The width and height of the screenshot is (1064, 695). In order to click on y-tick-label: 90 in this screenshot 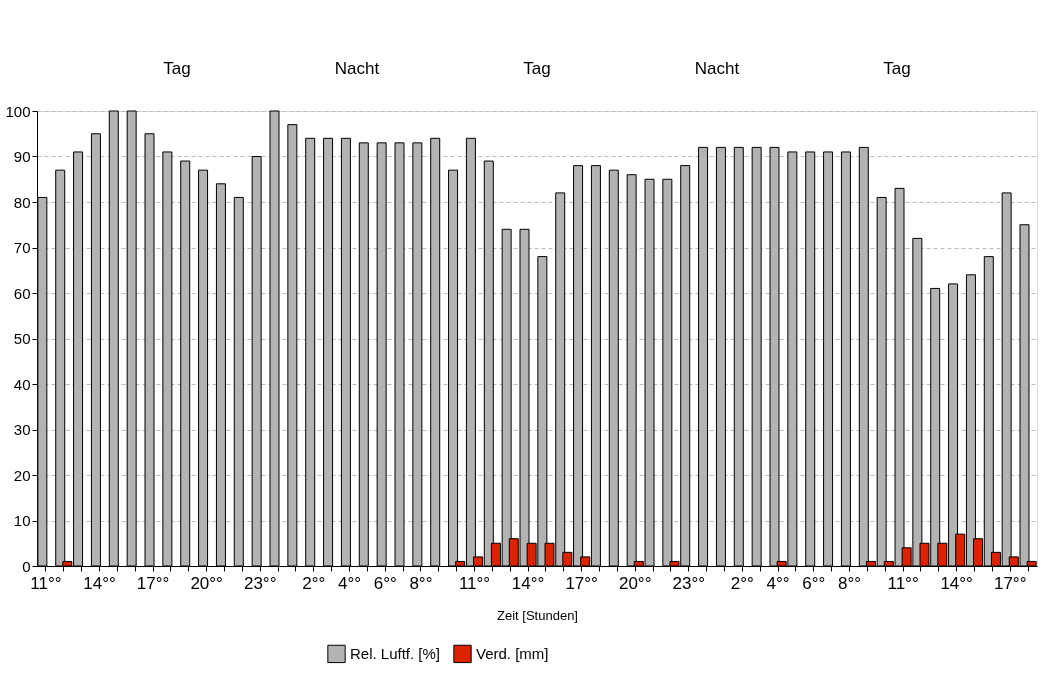, I will do `click(22, 156)`.